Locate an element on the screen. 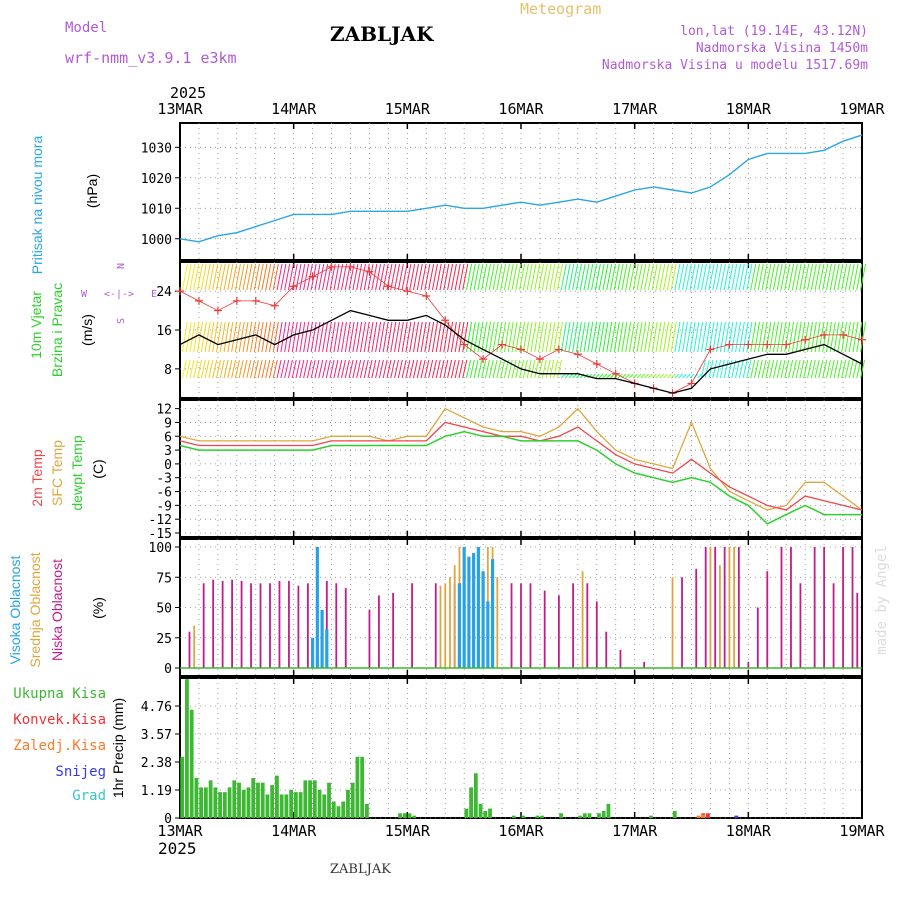 The height and width of the screenshot is (900, 900). x-label-top: 18MAR is located at coordinates (749, 109).